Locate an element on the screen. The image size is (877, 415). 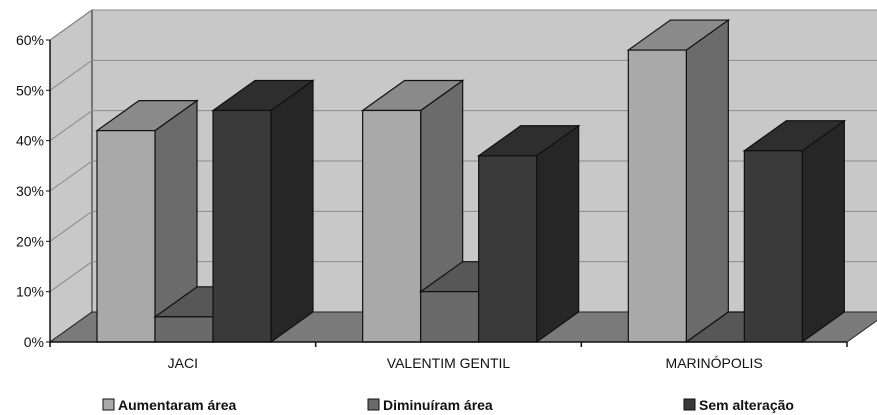
x-tick-label: JACI is located at coordinates (183, 363).